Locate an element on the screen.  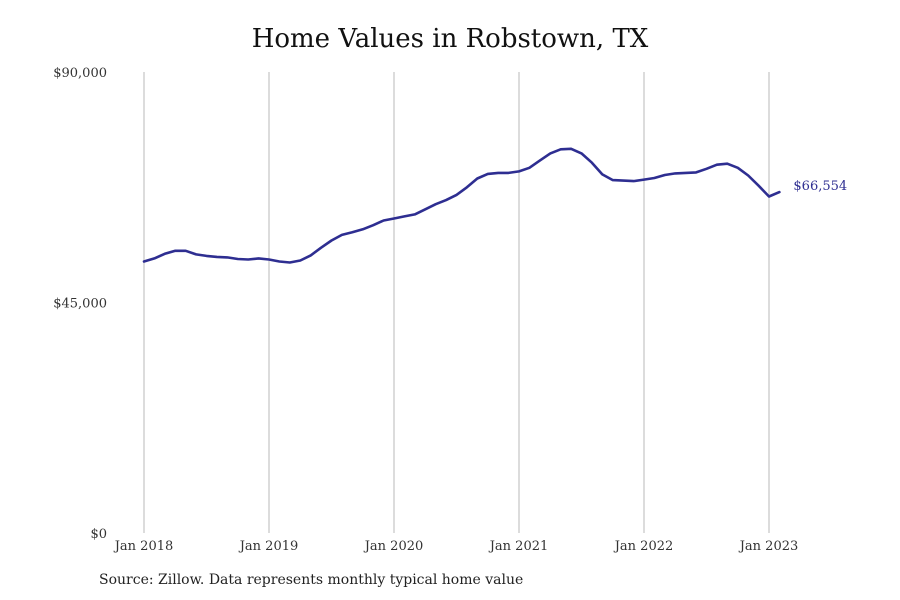
home-value-line is located at coordinates (461, 205).